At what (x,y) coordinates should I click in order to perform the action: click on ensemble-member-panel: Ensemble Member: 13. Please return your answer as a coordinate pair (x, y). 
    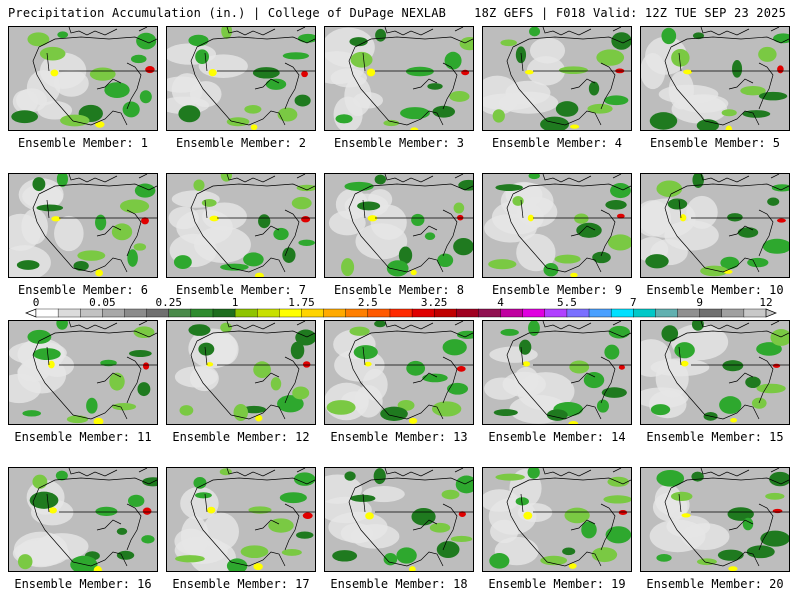
    Looking at the image, I should click on (399, 385).